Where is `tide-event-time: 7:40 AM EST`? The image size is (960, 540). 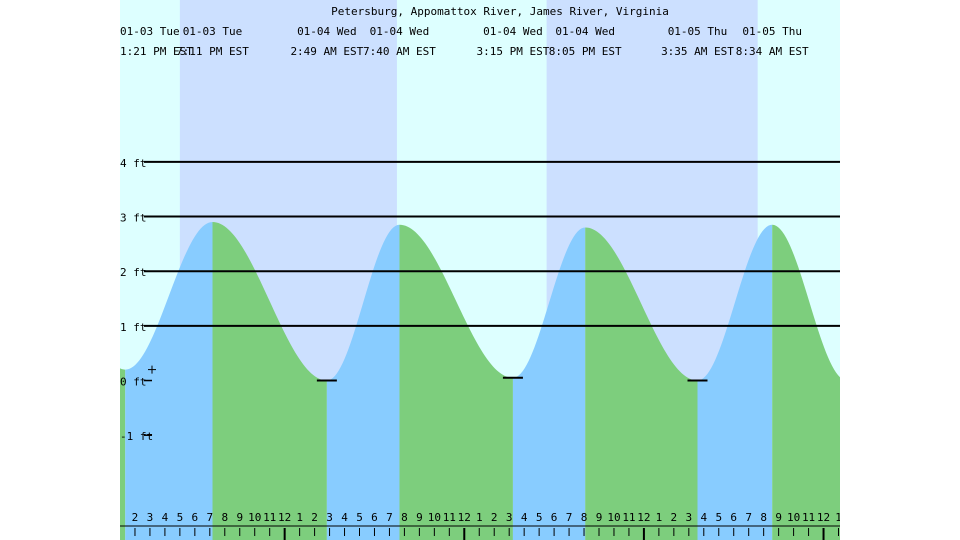 tide-event-time: 7:40 AM EST is located at coordinates (399, 51).